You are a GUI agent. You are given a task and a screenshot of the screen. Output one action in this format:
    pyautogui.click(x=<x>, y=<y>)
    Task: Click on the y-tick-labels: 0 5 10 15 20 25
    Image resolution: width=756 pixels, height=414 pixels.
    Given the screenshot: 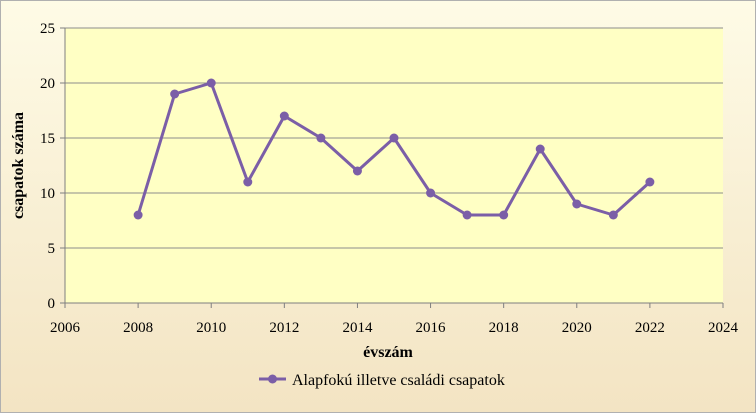 What is the action you would take?
    pyautogui.click(x=47, y=166)
    